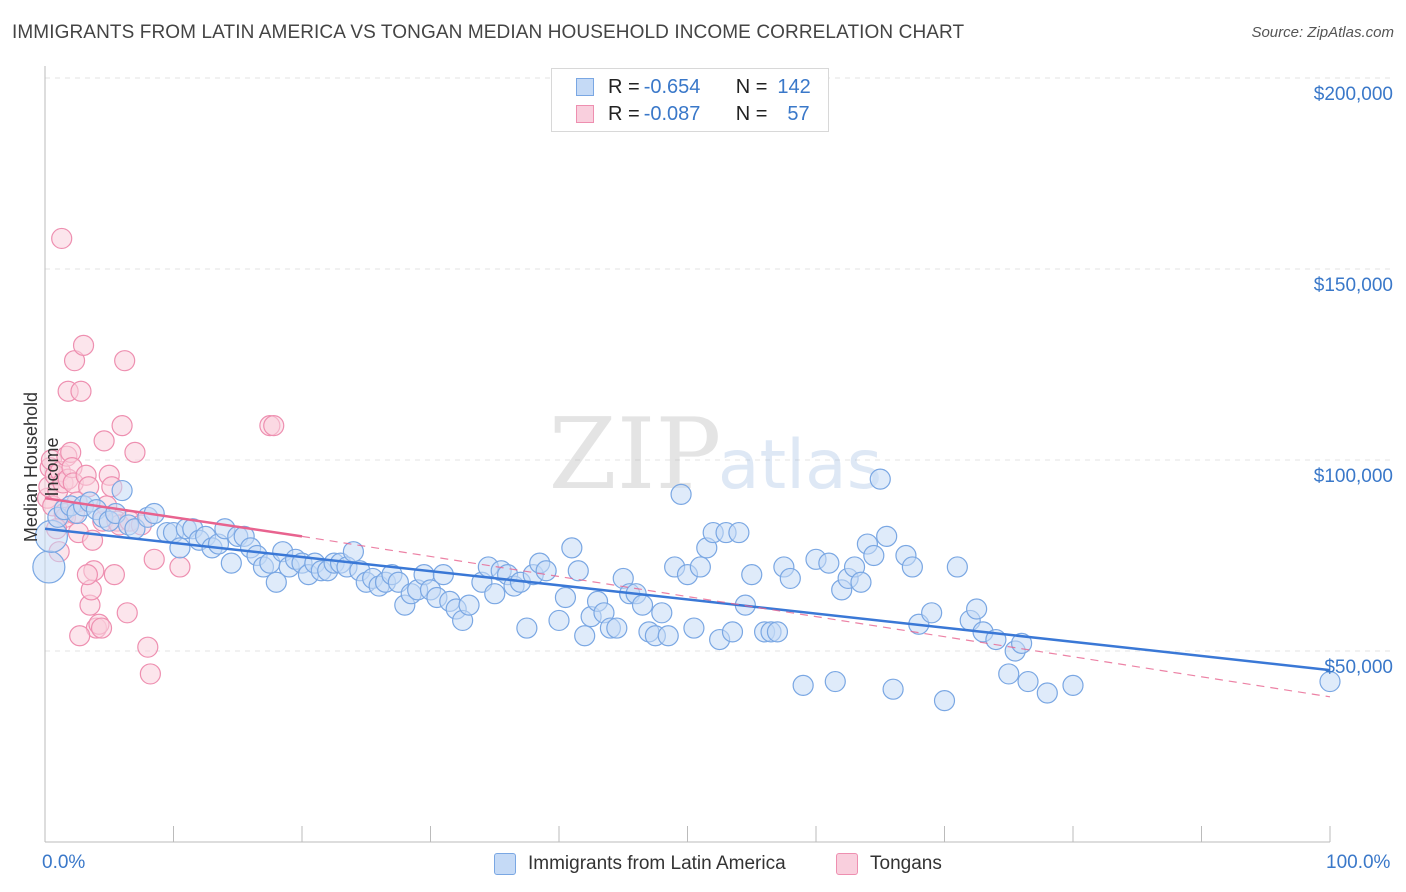 The height and width of the screenshot is (892, 1406). What do you see at coordinates (635, 455) in the screenshot?
I see `watermark-zip: ZIP` at bounding box center [635, 455].